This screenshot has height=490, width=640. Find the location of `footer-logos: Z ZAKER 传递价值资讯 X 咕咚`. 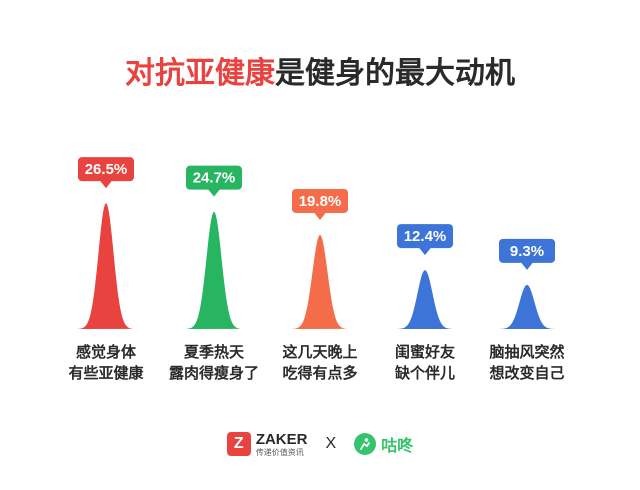

footer-logos: Z ZAKER 传递价值资讯 X 咕咚 is located at coordinates (320, 444).